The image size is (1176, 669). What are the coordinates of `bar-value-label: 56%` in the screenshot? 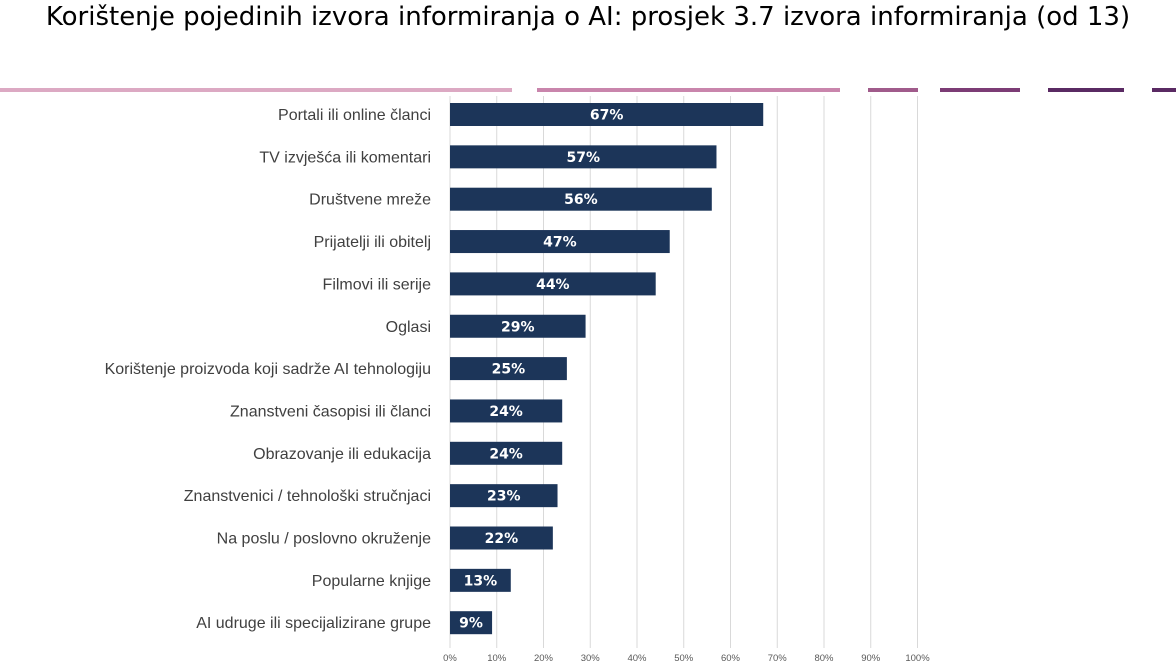 It's located at (581, 200).